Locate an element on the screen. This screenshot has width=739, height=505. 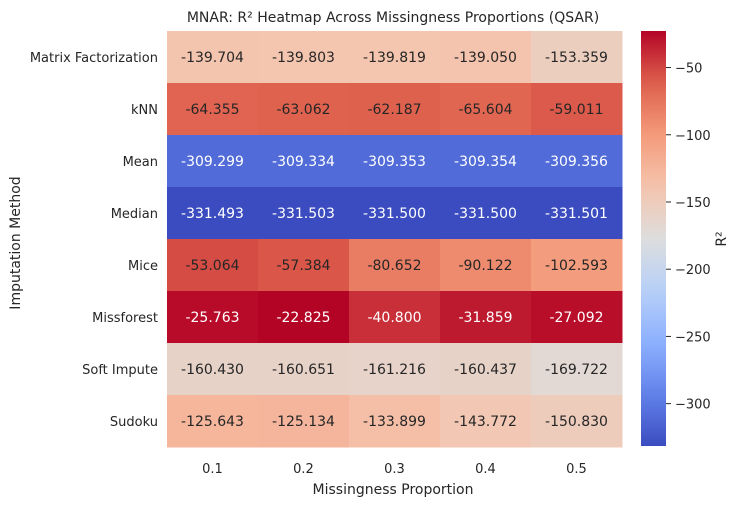
cell-value-label: -31.859 is located at coordinates (485, 318).